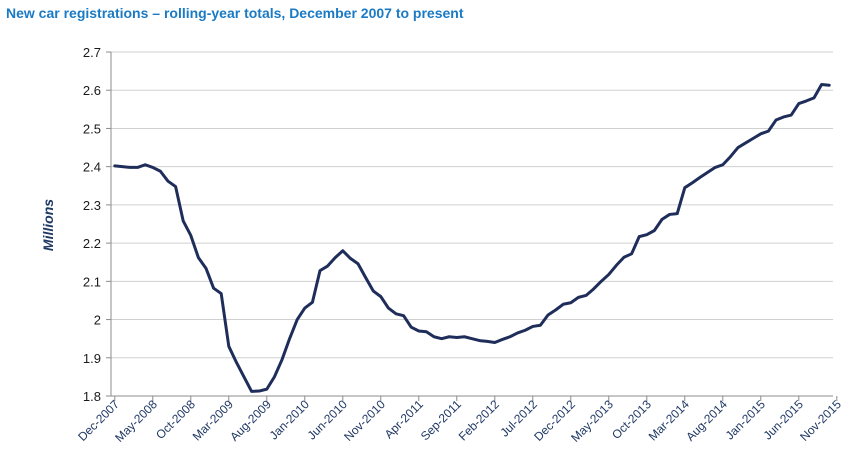 The height and width of the screenshot is (470, 849). I want to click on y-tick-label: 2.2, so click(92, 243).